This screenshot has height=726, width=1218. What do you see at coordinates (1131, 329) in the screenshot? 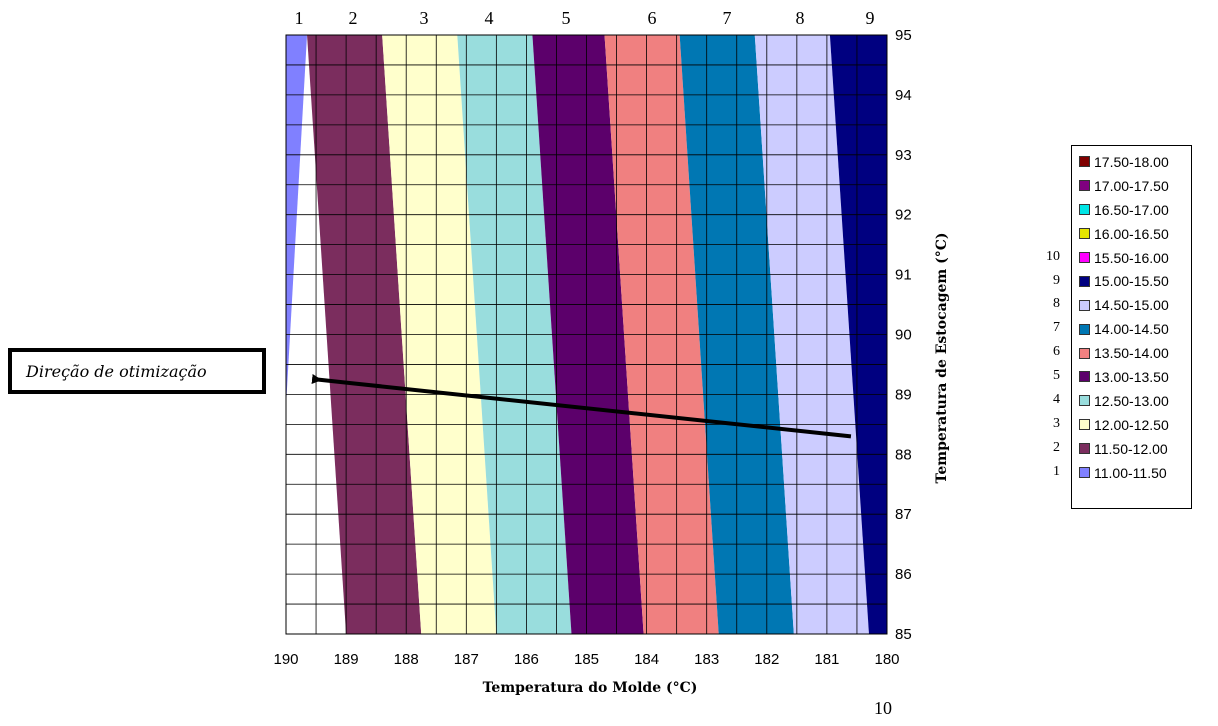
I see `legend-label: 14.00-14.50` at bounding box center [1131, 329].